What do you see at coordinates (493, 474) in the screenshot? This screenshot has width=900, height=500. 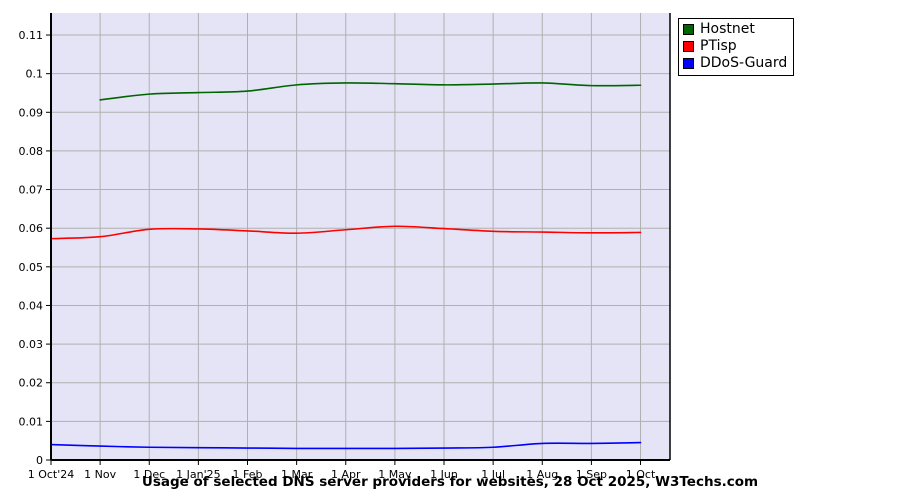 I see `x-tick-label: 1 Jul` at bounding box center [493, 474].